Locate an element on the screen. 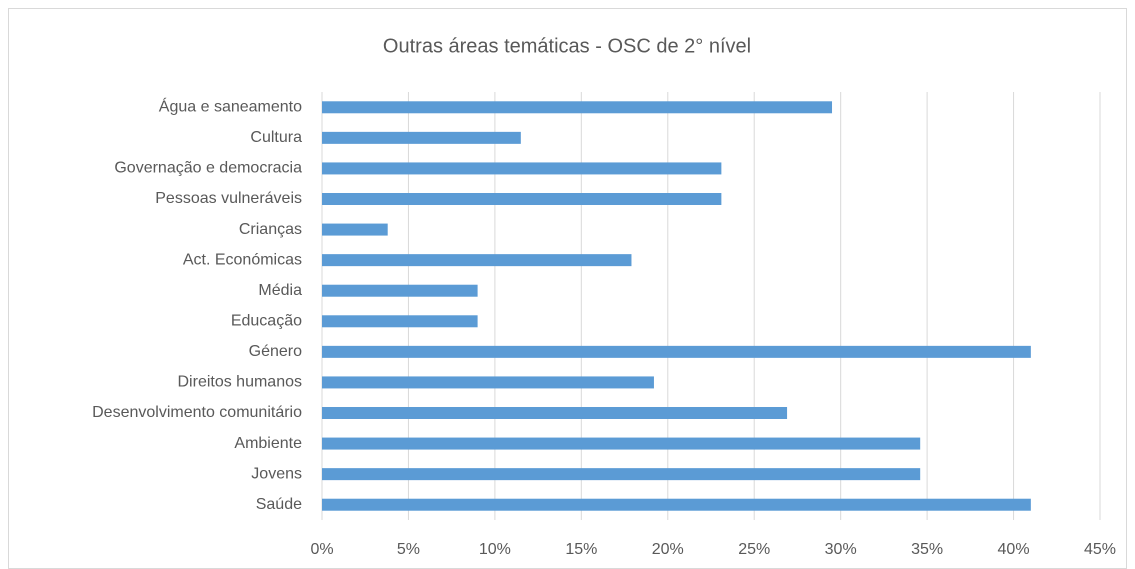  x-tick-label: 15% is located at coordinates (581, 549).